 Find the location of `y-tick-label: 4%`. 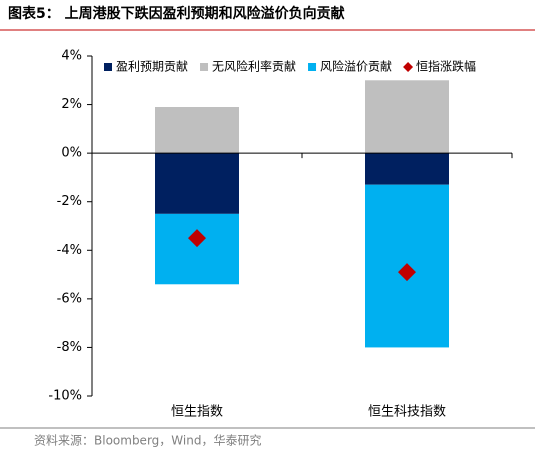

y-tick-label: 4% is located at coordinates (71, 56).